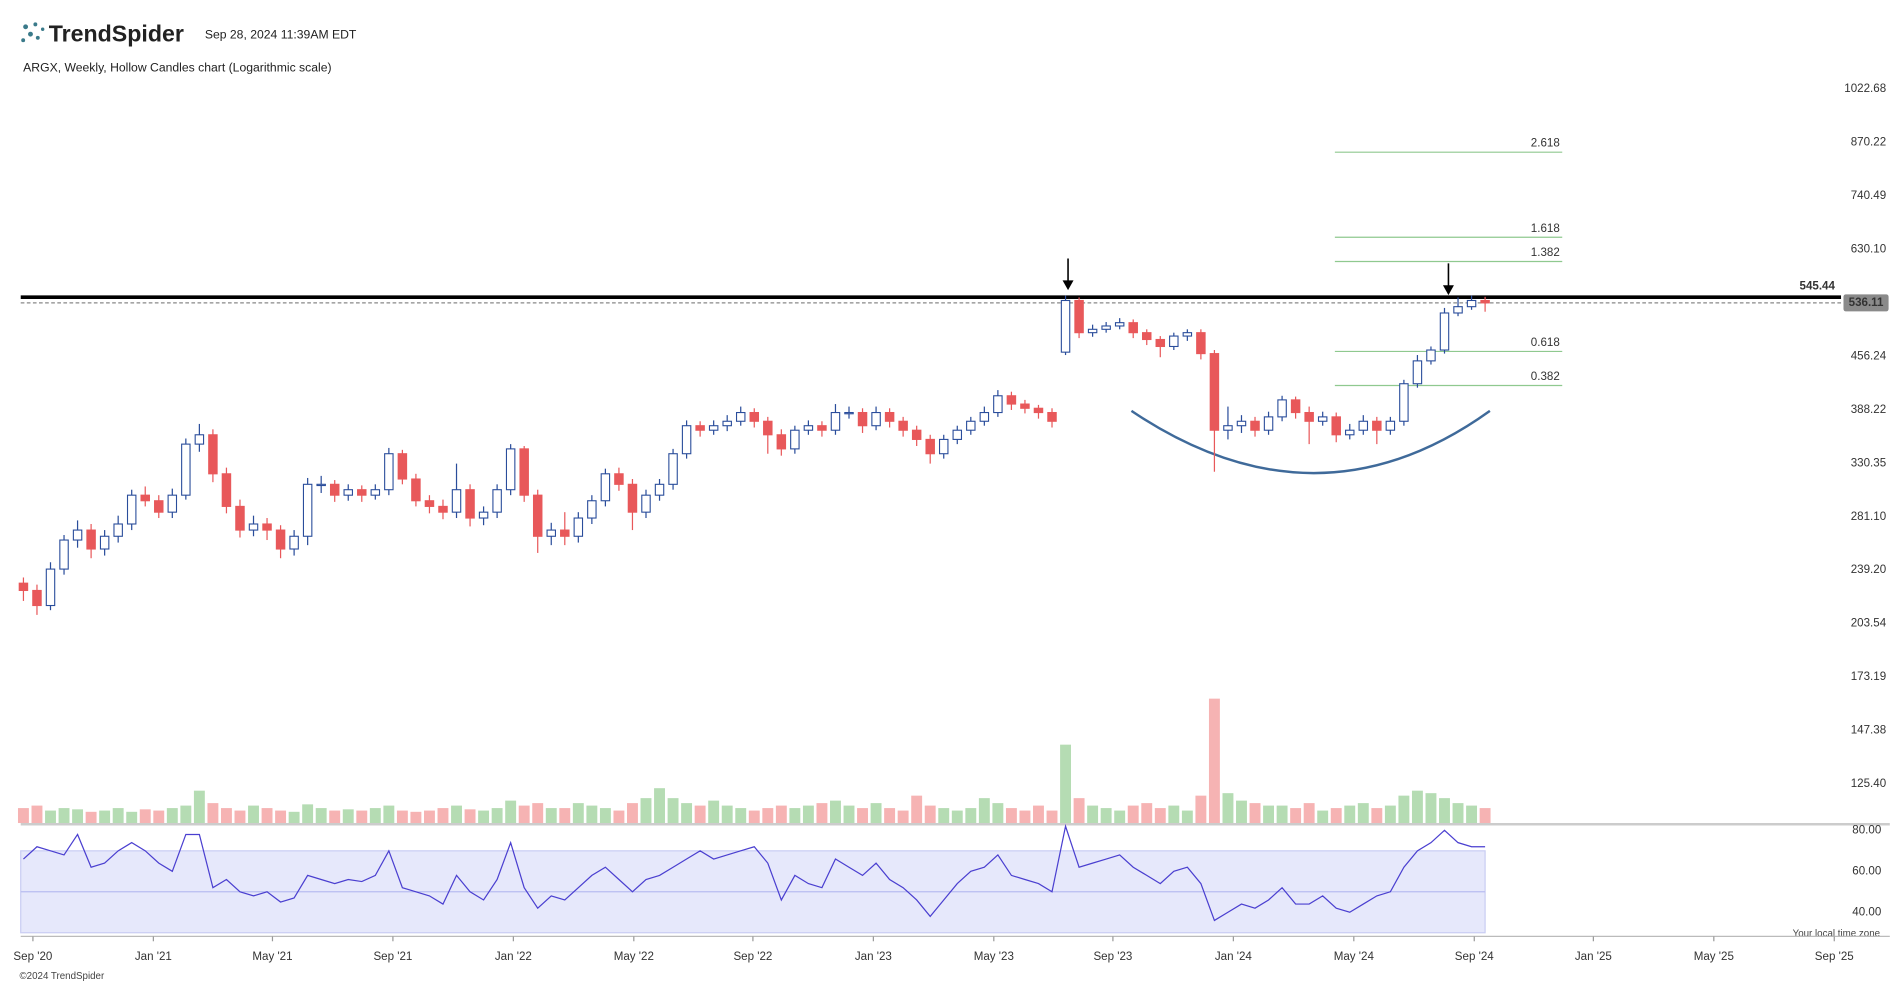 This screenshot has height=982, width=1902. What do you see at coordinates (994, 957) in the screenshot?
I see `x-tick-label: May '23` at bounding box center [994, 957].